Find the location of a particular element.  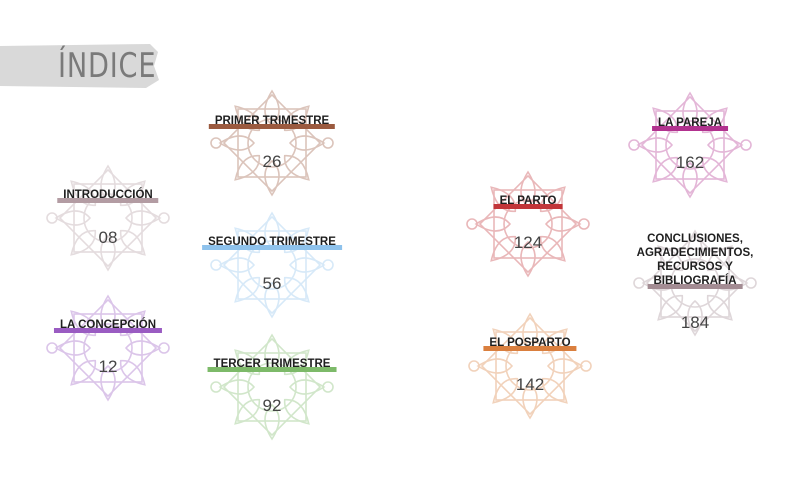

label-text: BIBLIOGRAFÍA is located at coordinates (695, 282).